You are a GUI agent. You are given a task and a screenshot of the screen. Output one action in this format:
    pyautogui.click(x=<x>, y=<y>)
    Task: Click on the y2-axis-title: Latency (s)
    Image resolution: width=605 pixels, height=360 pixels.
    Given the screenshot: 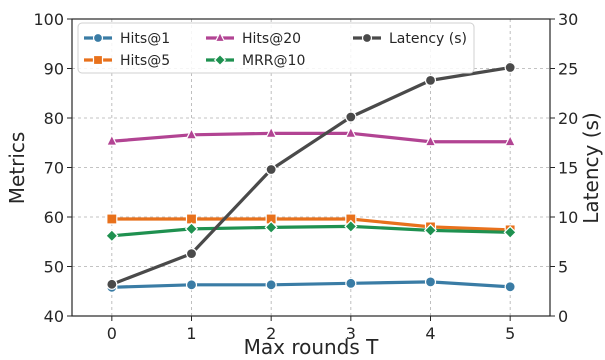 What is the action you would take?
    pyautogui.click(x=591, y=167)
    